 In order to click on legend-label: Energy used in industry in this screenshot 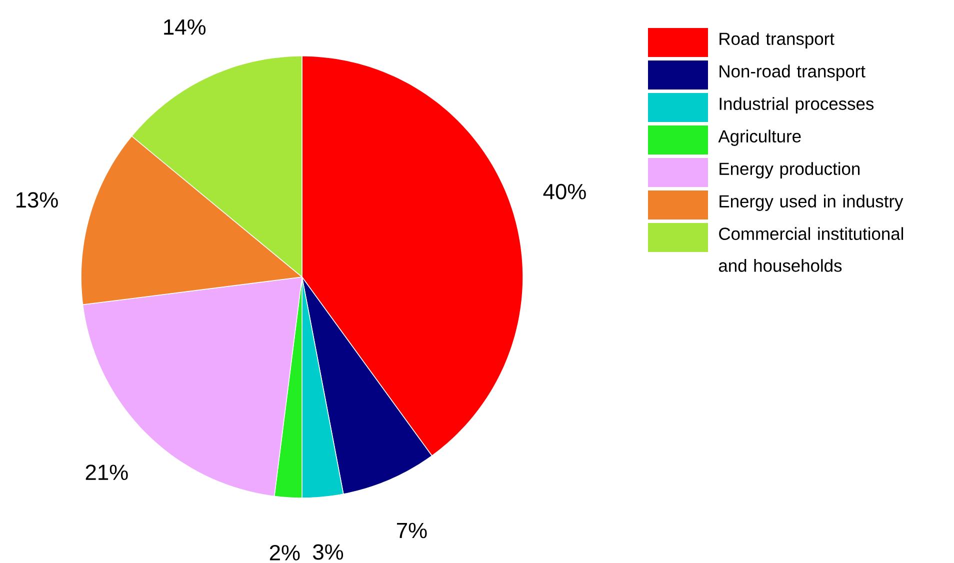, I will do `click(812, 202)`.